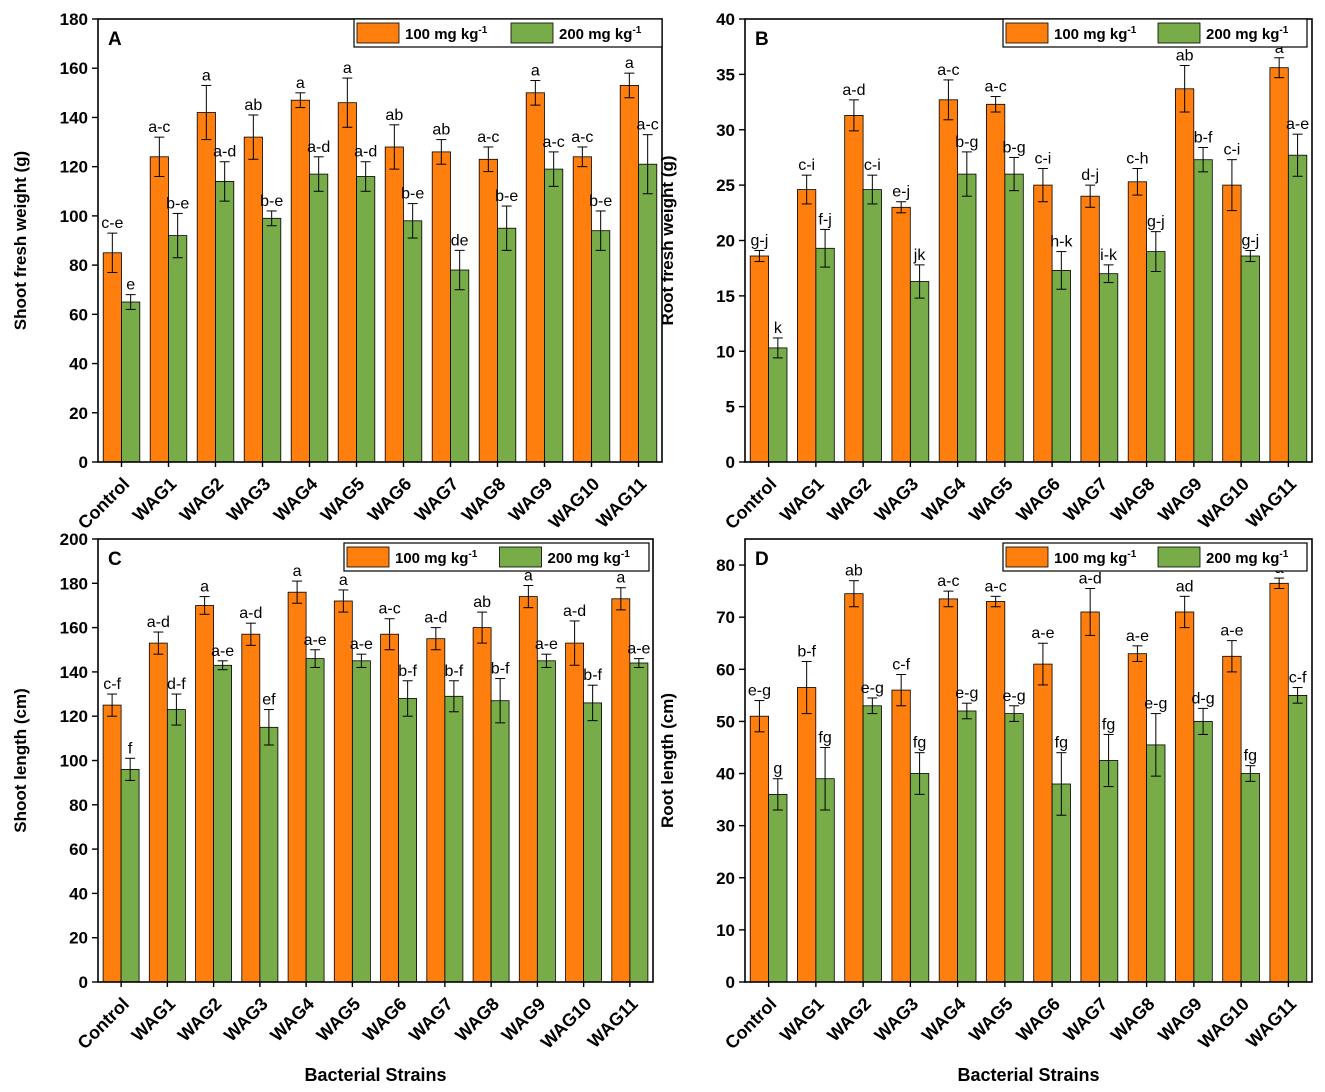 This screenshot has height=1092, width=1325. Describe the element at coordinates (854, 571) in the screenshot. I see `significance-label: ab` at that location.